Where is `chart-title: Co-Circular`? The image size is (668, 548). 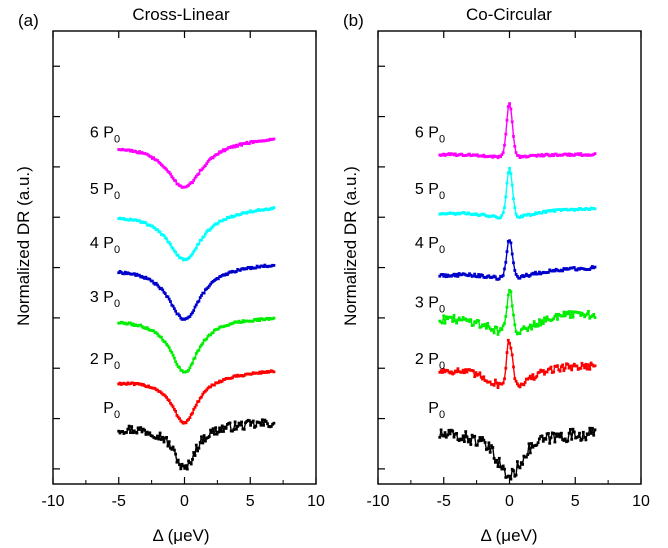
chart-title: Co-Circular is located at coordinates (509, 14).